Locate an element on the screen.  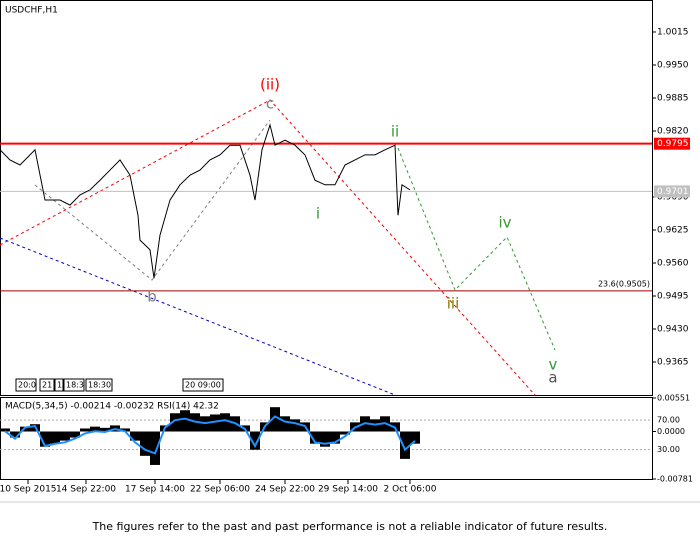
green-forecast is located at coordinates (476, 249).